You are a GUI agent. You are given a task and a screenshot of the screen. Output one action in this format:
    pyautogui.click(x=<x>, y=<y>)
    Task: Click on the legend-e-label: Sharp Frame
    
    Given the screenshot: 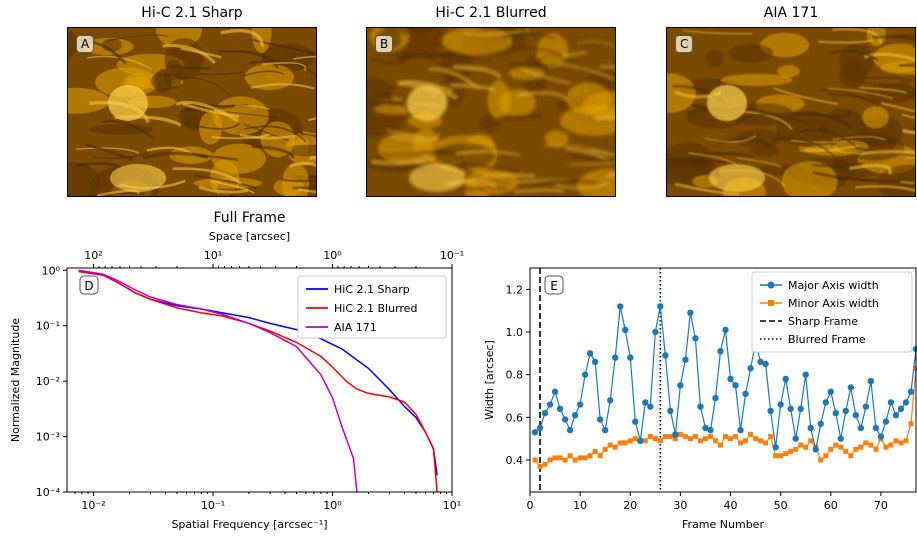 What is the action you would take?
    pyautogui.click(x=823, y=321)
    